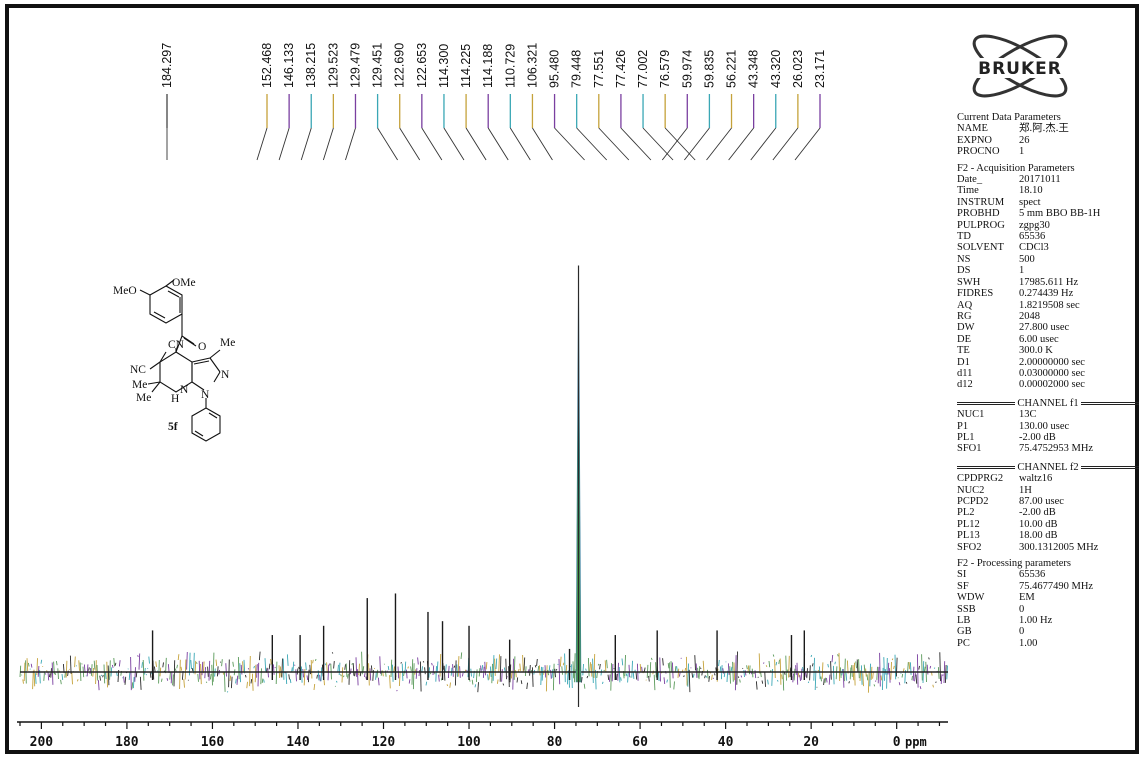  Describe the element at coordinates (975, 294) in the screenshot. I see `param-key: FIDRES` at that location.